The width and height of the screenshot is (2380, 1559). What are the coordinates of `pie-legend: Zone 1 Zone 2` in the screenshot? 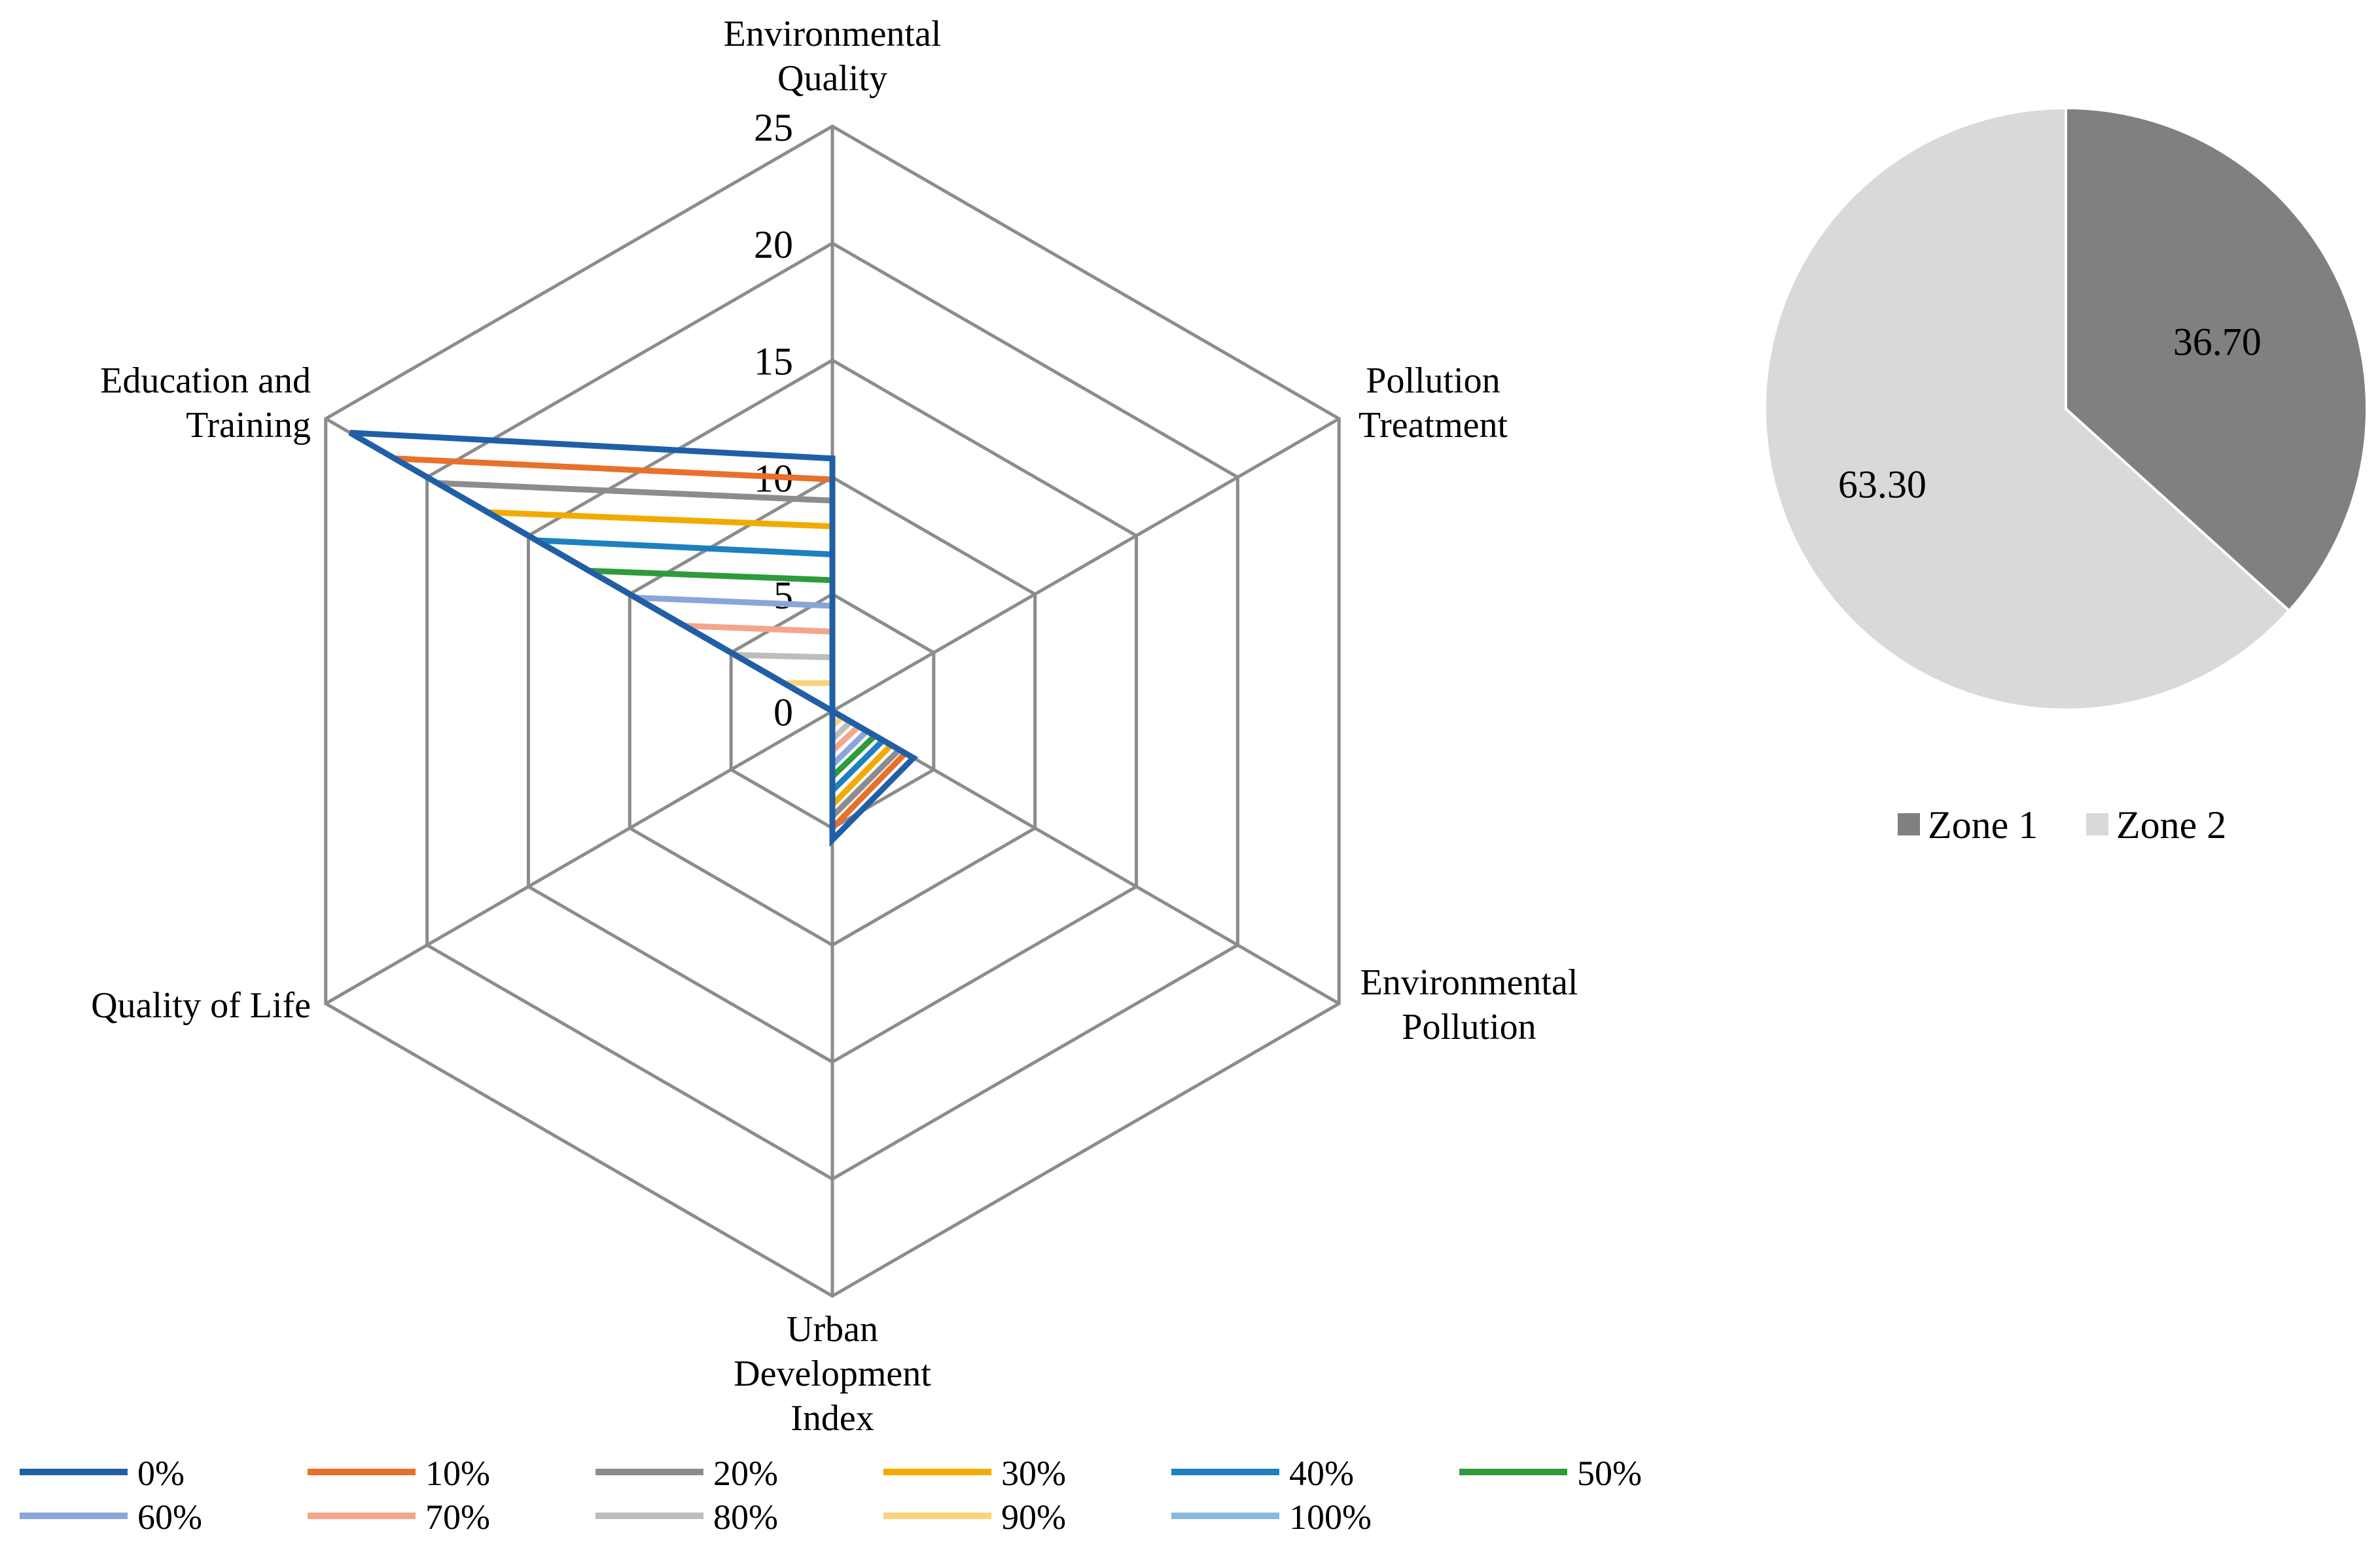 It's located at (2062, 825).